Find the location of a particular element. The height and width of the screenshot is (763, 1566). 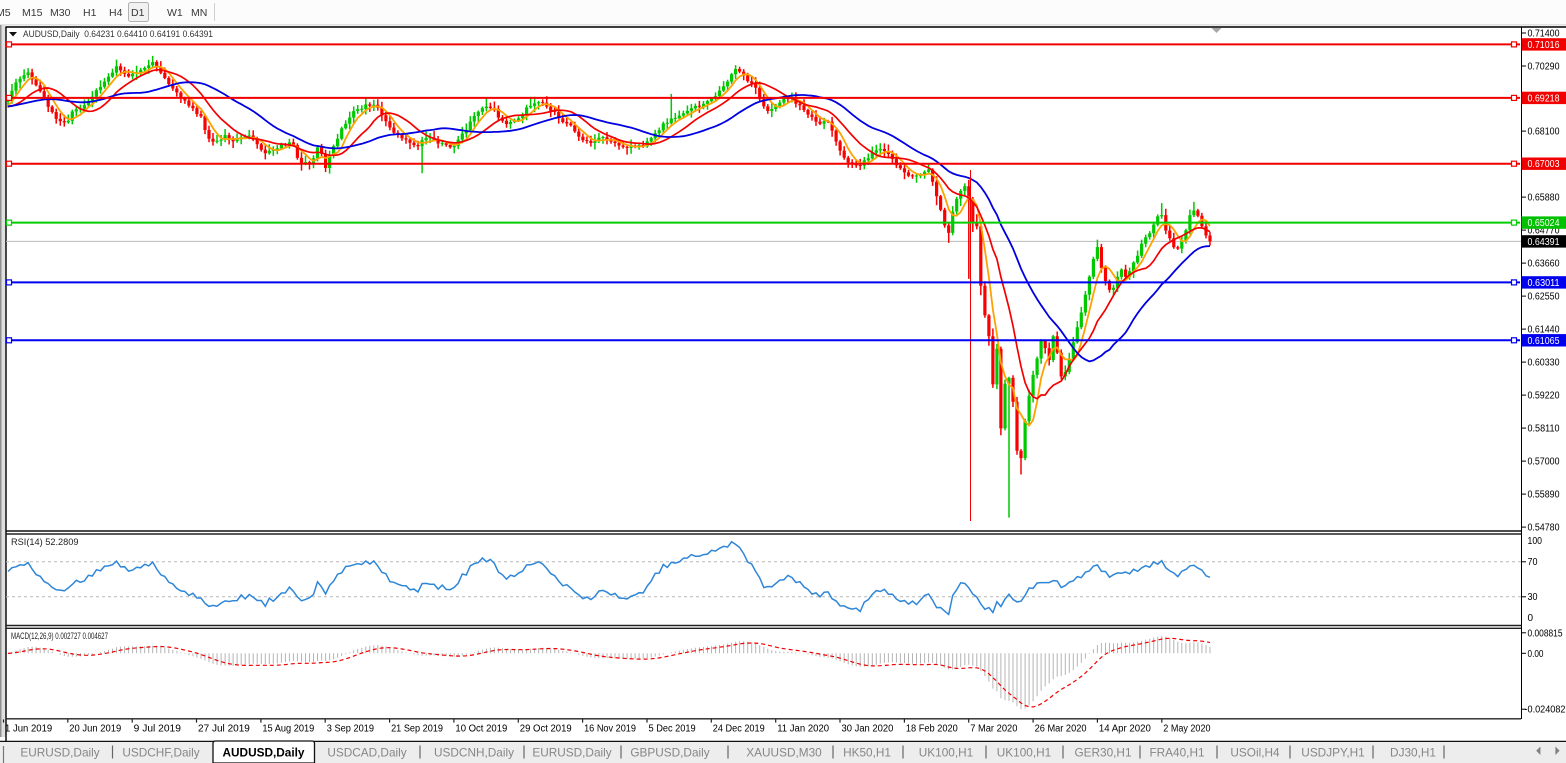

svg-text: USDJPY,H1 is located at coordinates (1332, 753).